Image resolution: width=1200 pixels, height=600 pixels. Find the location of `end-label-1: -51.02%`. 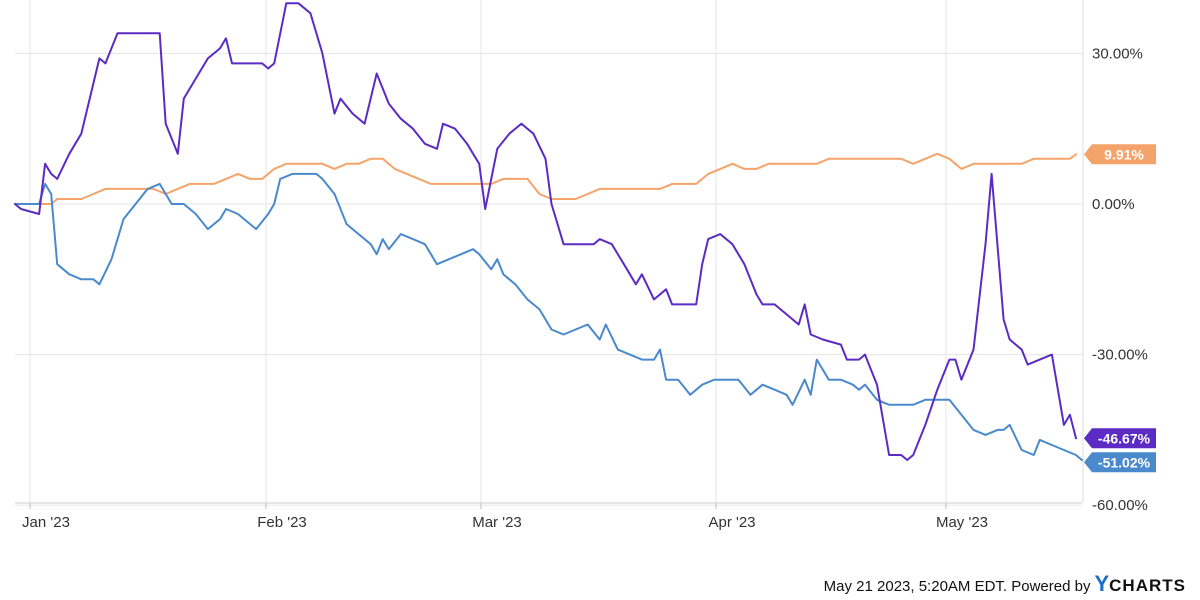

end-label-1: -51.02% is located at coordinates (1120, 462).